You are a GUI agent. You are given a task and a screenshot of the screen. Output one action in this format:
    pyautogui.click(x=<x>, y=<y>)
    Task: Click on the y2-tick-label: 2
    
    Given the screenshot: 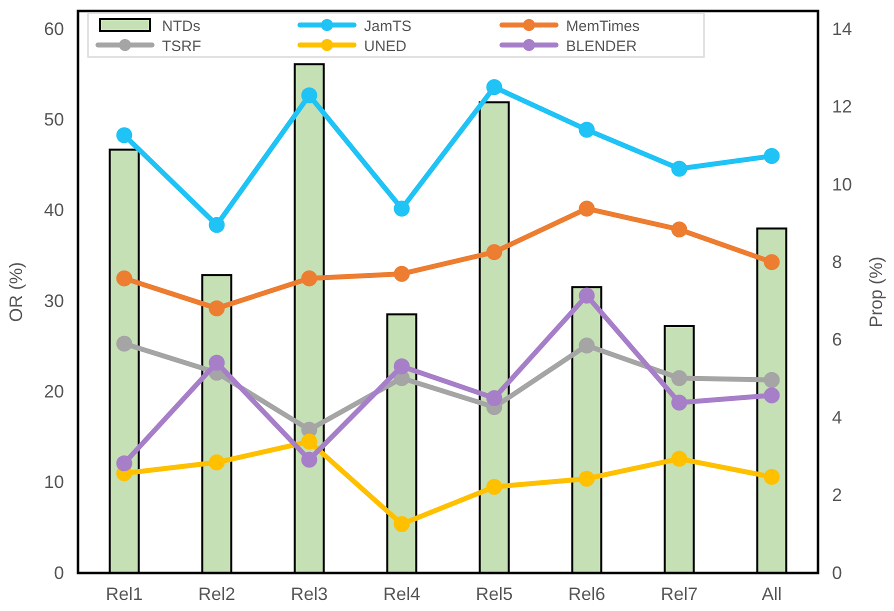 What is the action you would take?
    pyautogui.click(x=837, y=495)
    